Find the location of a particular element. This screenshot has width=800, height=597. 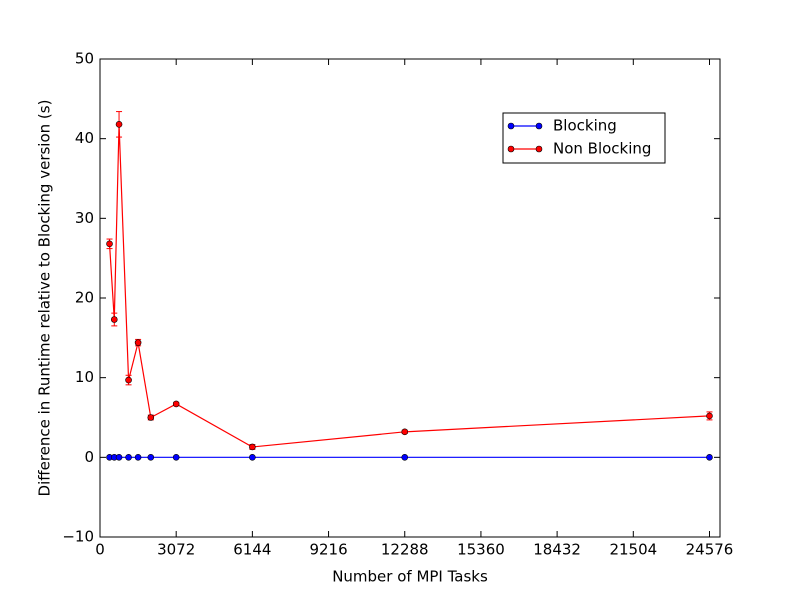

legend-label: Blocking is located at coordinates (585, 126).